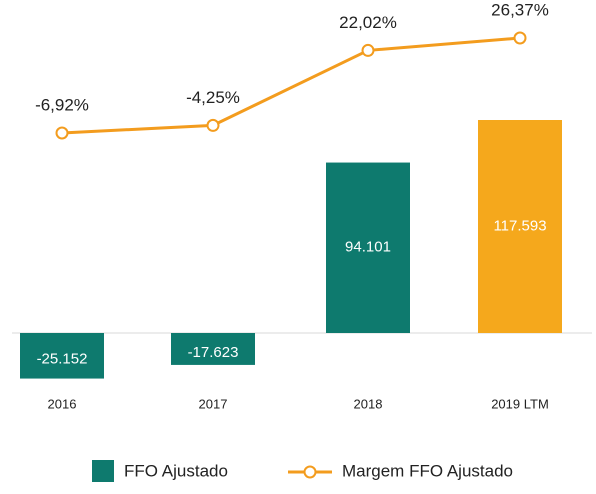  What do you see at coordinates (213, 403) in the screenshot?
I see `x-tick-label: 2017` at bounding box center [213, 403].